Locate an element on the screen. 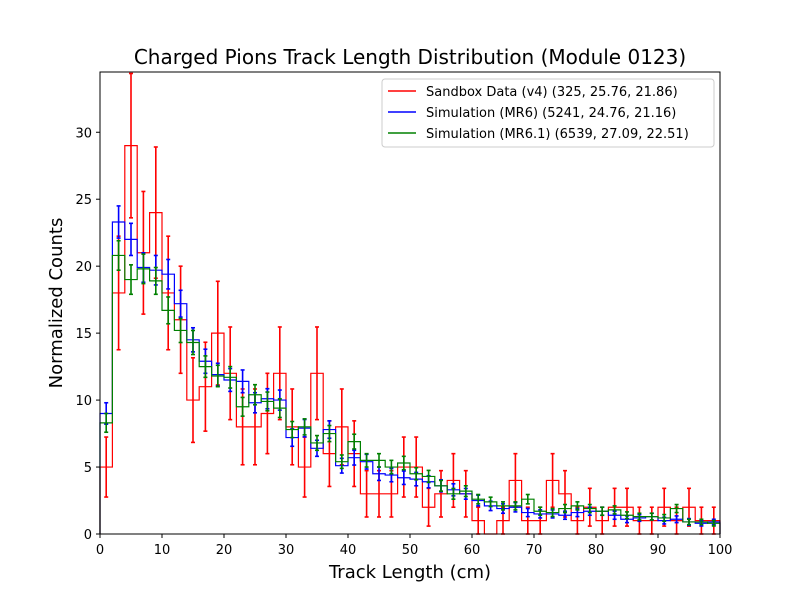 The width and height of the screenshot is (800, 604). x-tick-label: 40 is located at coordinates (348, 550).